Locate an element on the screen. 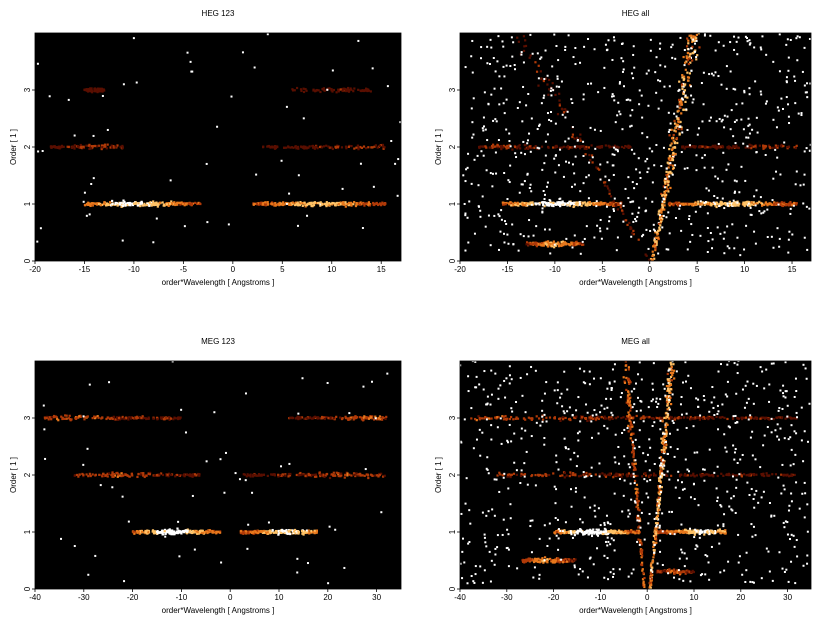 The width and height of the screenshot is (836, 627). chart-title: MEG all is located at coordinates (635, 341).